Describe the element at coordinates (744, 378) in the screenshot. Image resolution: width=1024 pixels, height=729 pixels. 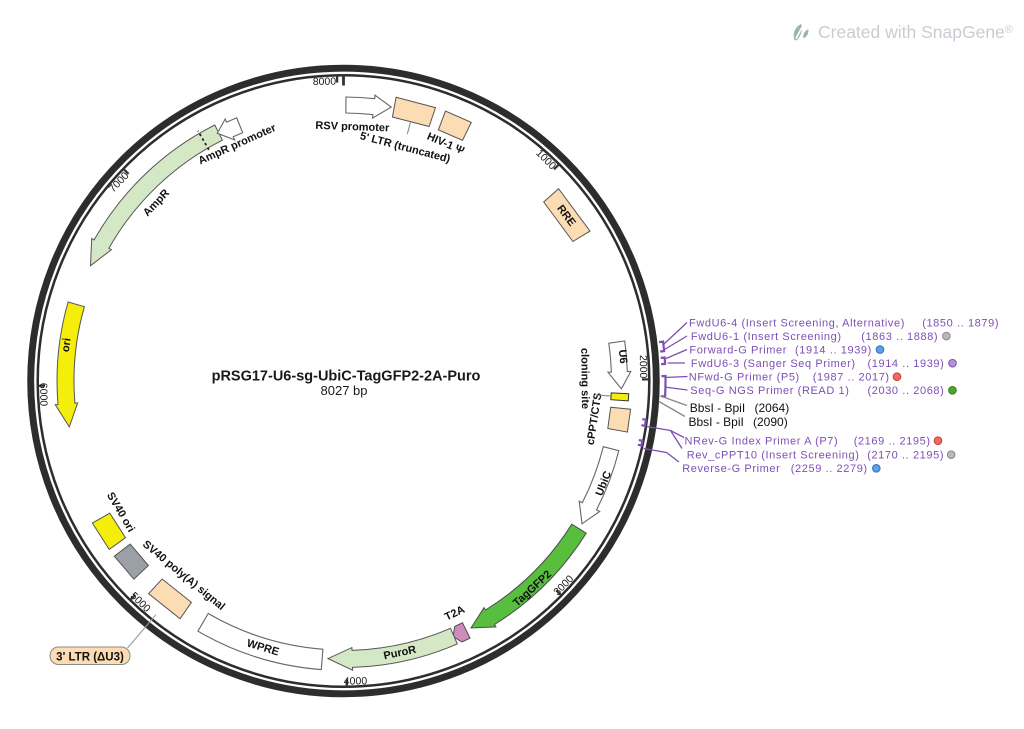
I see `svg-text: NFwd-G Primer (P5)` at that location.